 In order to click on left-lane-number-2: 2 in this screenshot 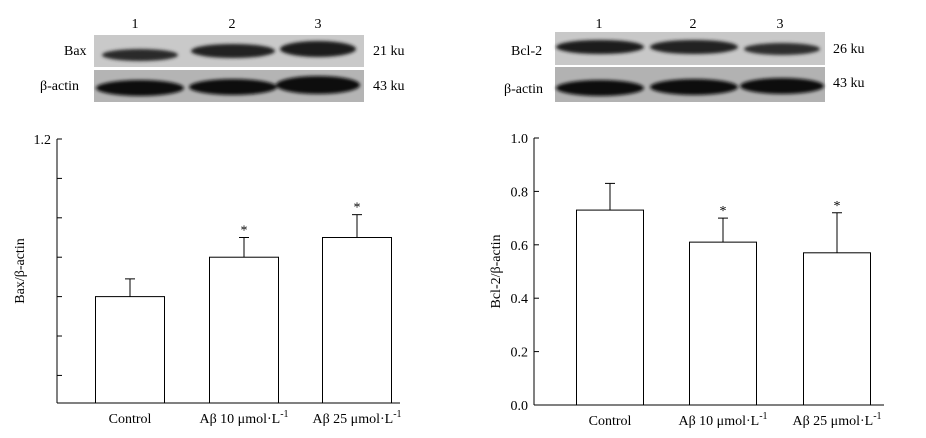, I will do `click(232, 24)`.